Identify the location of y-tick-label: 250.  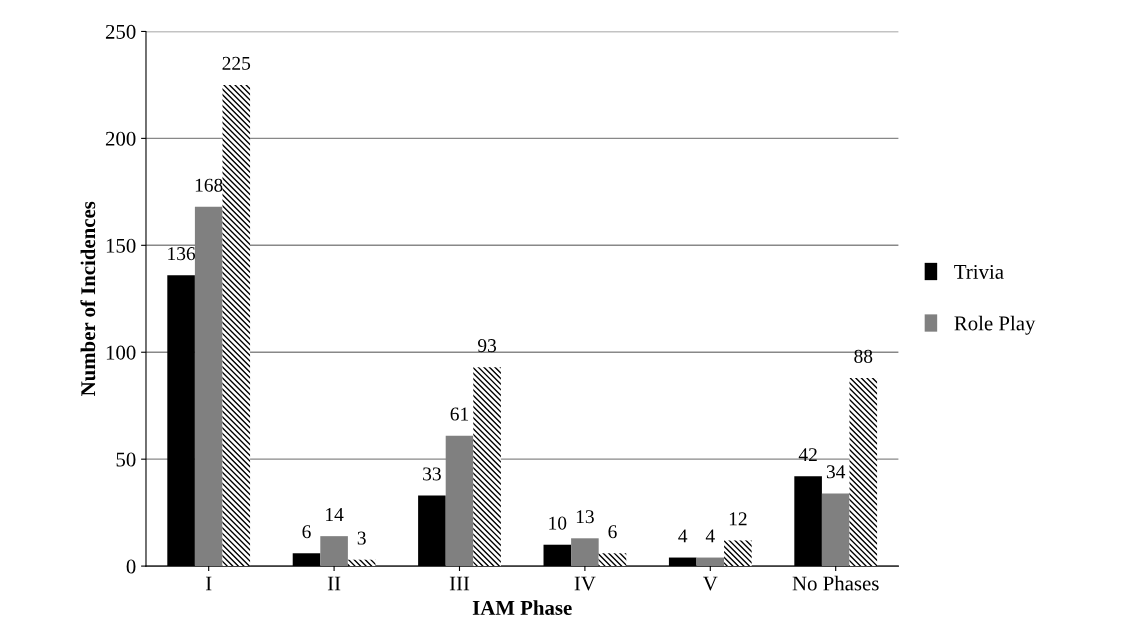
(120, 31).